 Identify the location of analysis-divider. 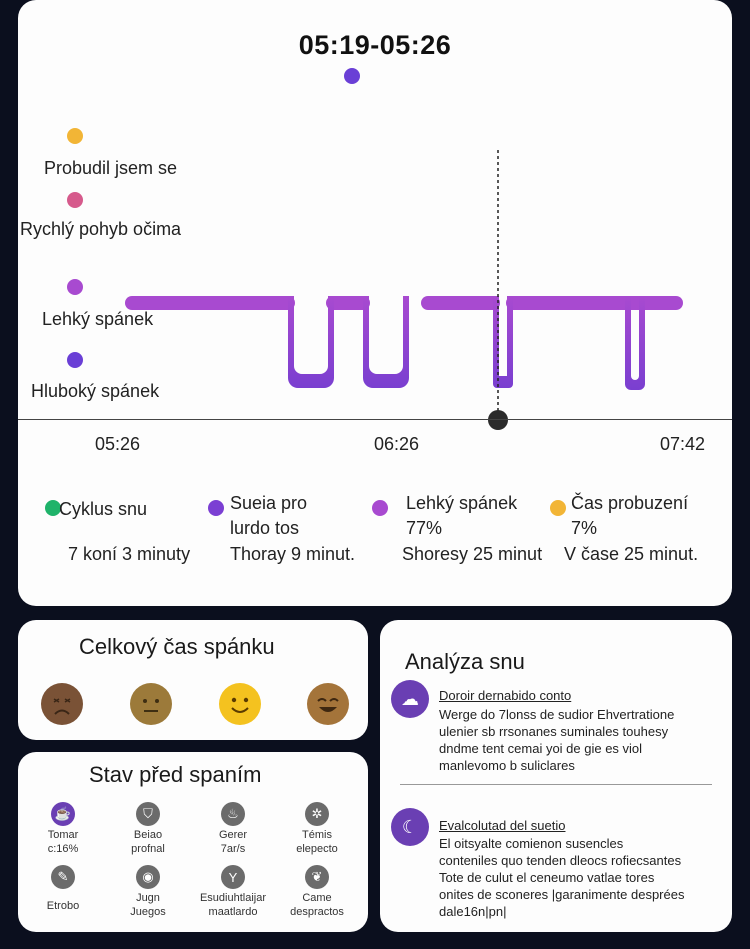
(556, 784).